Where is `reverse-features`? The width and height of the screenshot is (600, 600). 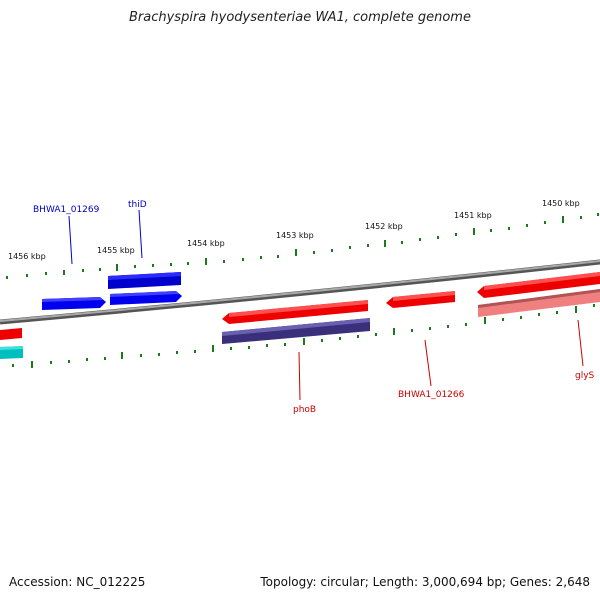
reverse-features is located at coordinates (300, 315).